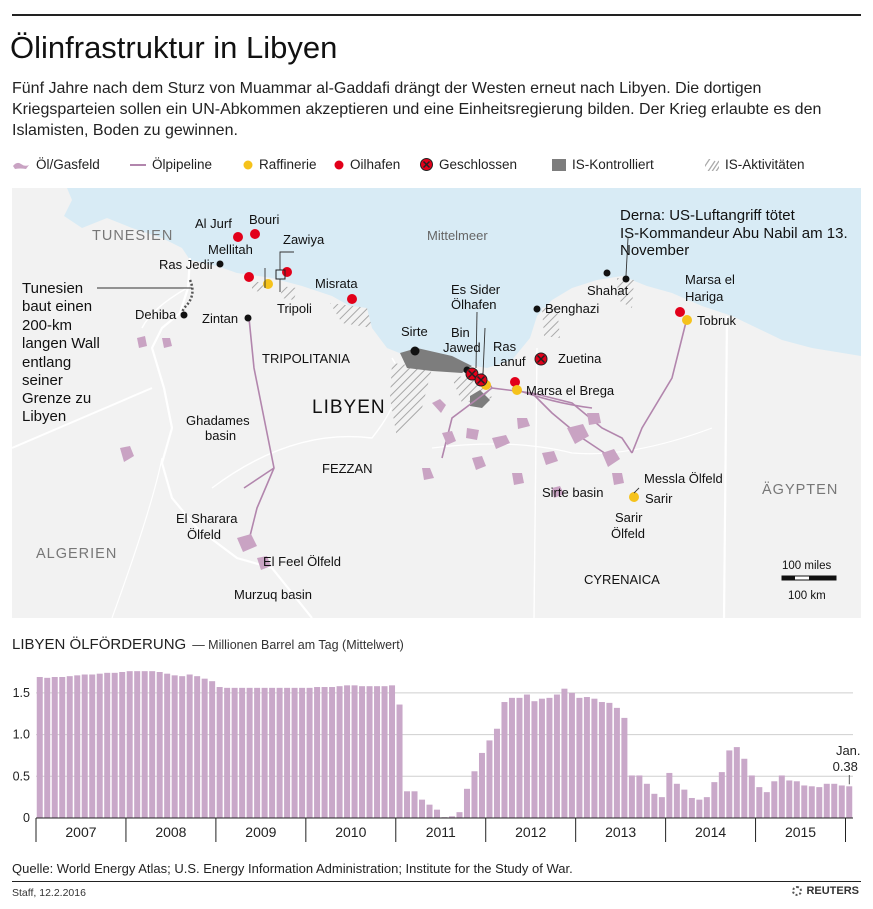 The width and height of the screenshot is (873, 909). Describe the element at coordinates (76, 554) in the screenshot. I see `label-algeria: ALGERIEN` at that location.